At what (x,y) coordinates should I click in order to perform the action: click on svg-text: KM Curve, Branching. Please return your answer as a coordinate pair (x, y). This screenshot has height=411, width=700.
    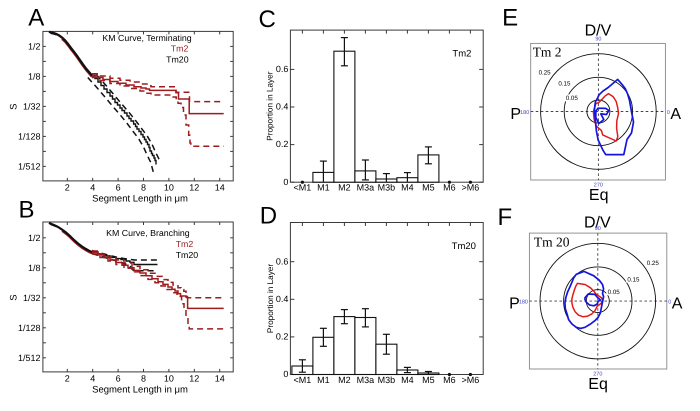
    Looking at the image, I should click on (148, 233).